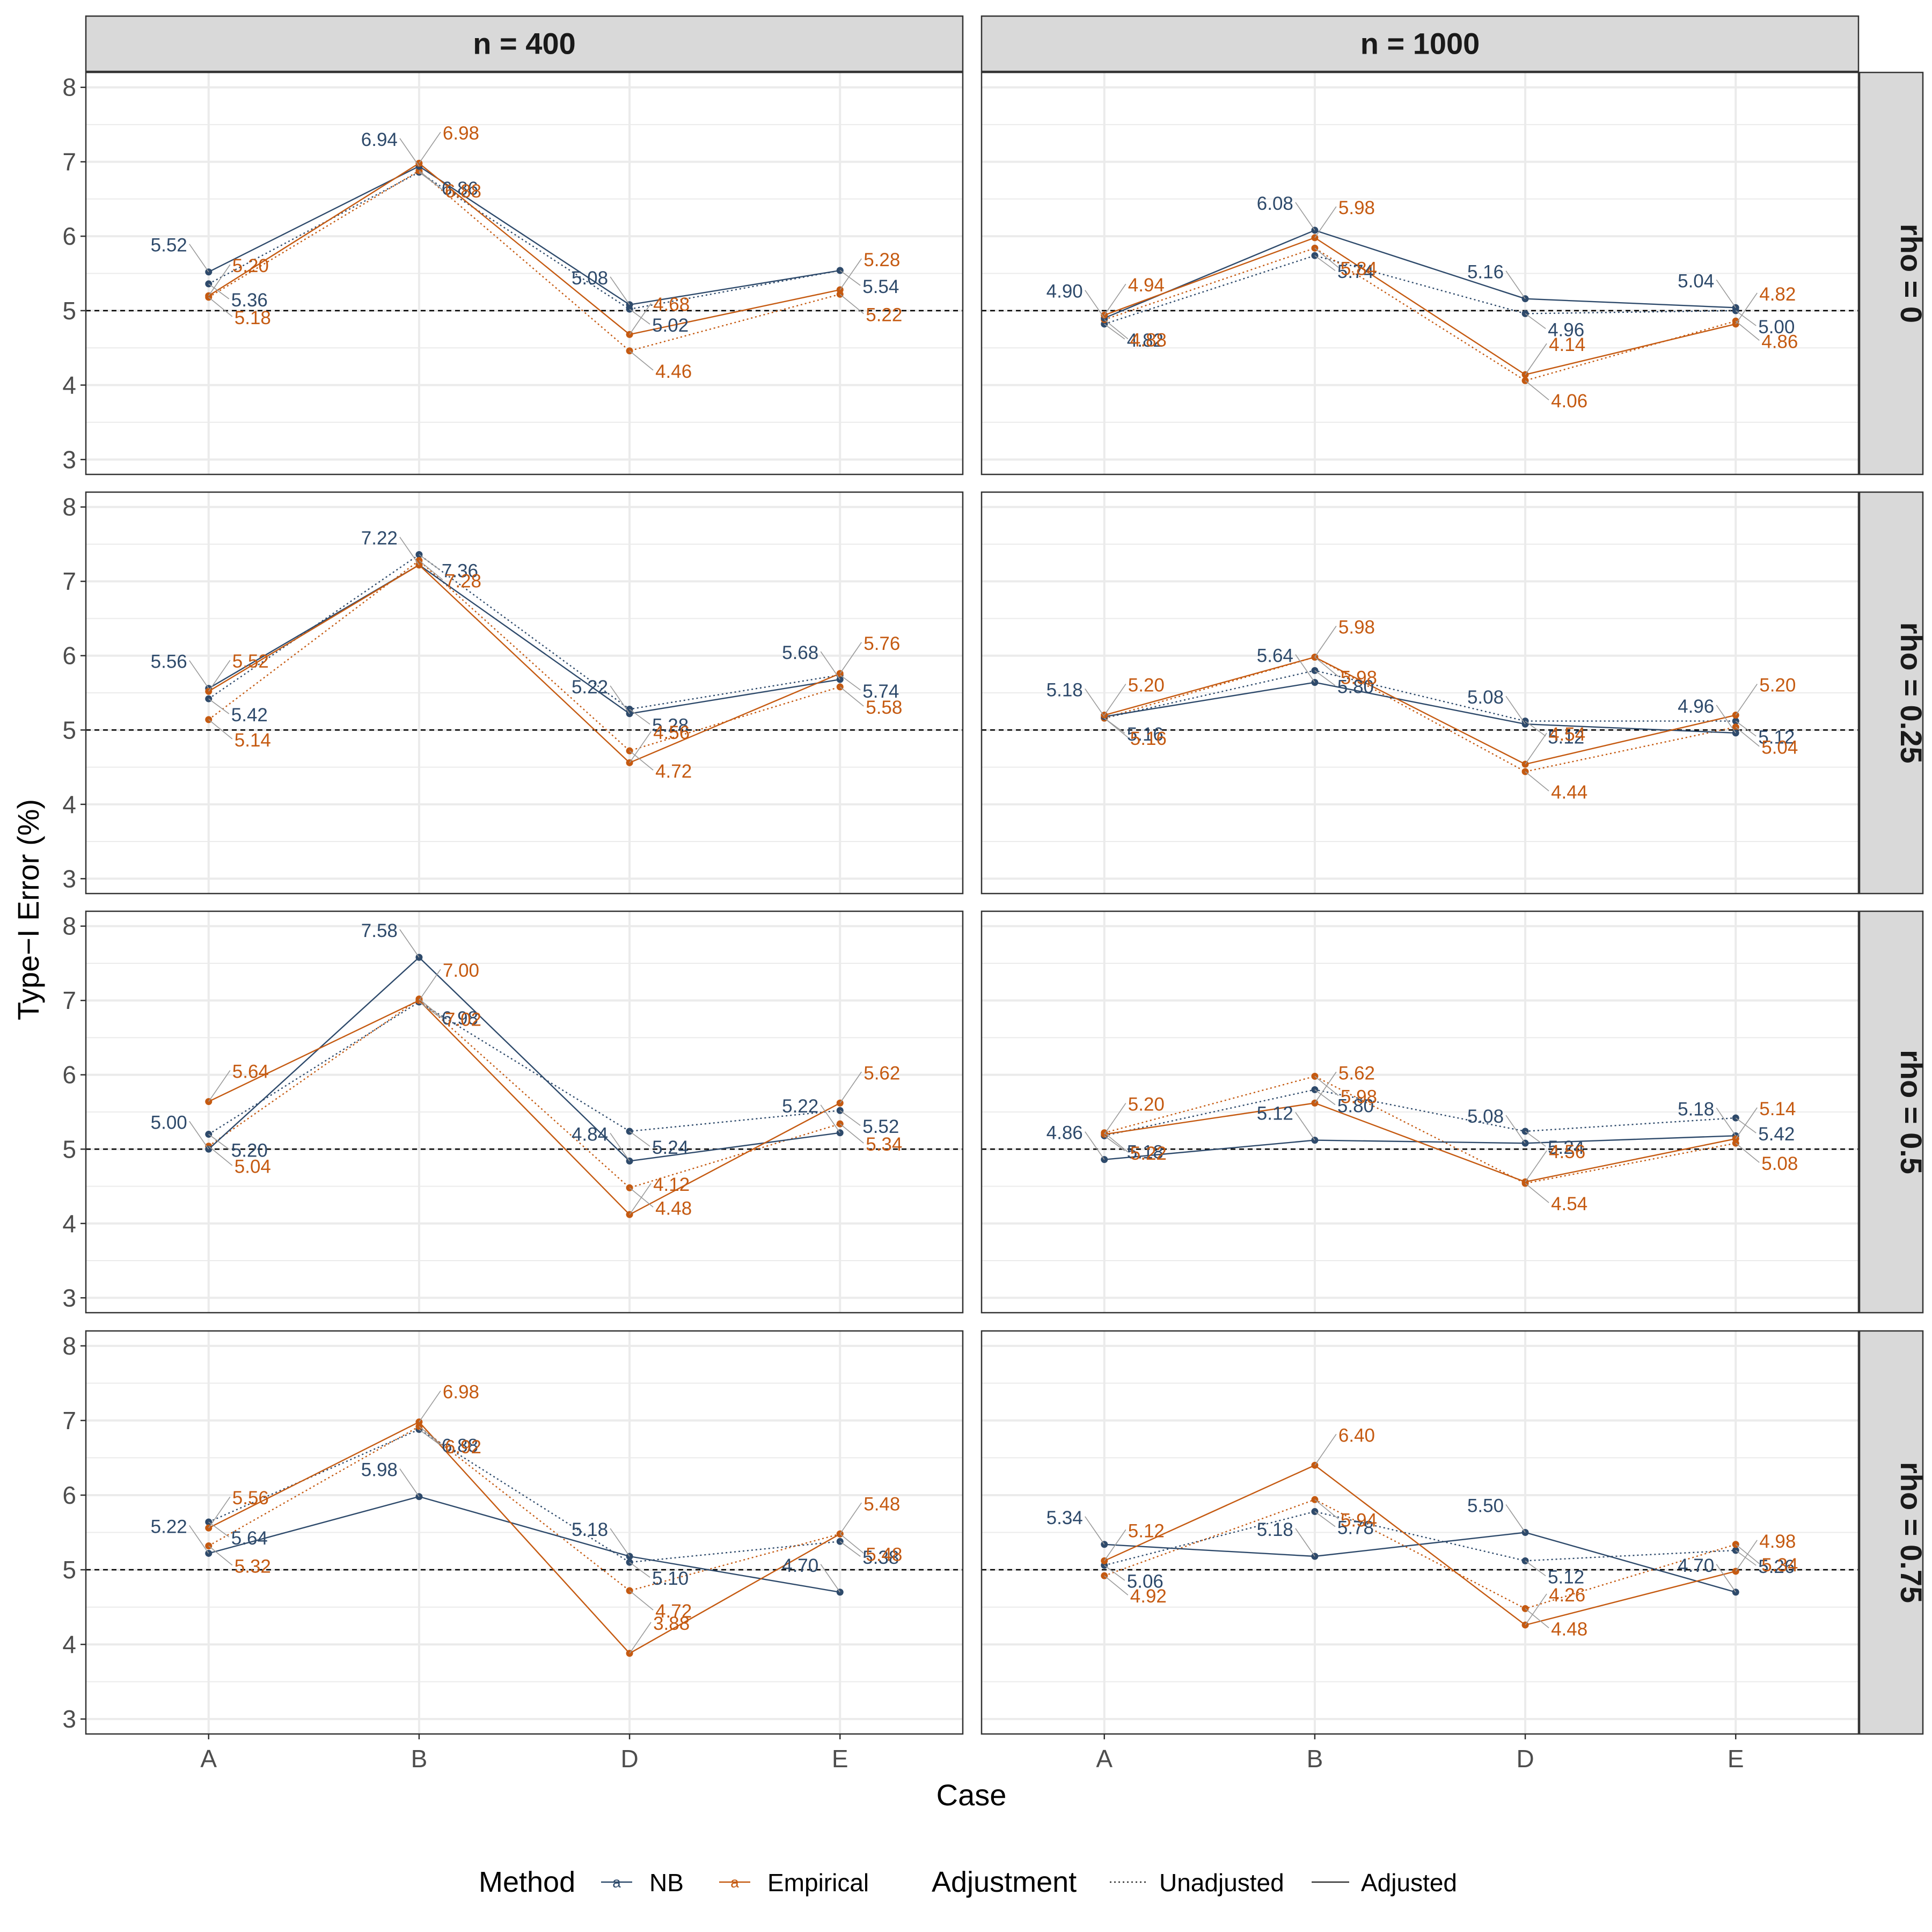  I want to click on value-label-emp_unadj: 4.72, so click(673, 771).